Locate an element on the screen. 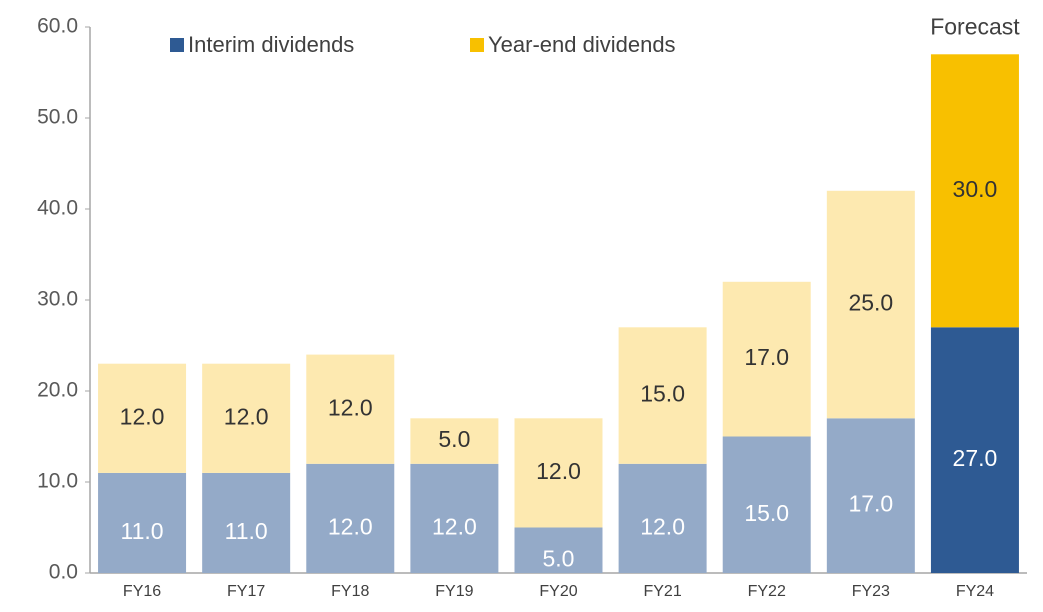  x-tick-label: FY24 is located at coordinates (975, 591).